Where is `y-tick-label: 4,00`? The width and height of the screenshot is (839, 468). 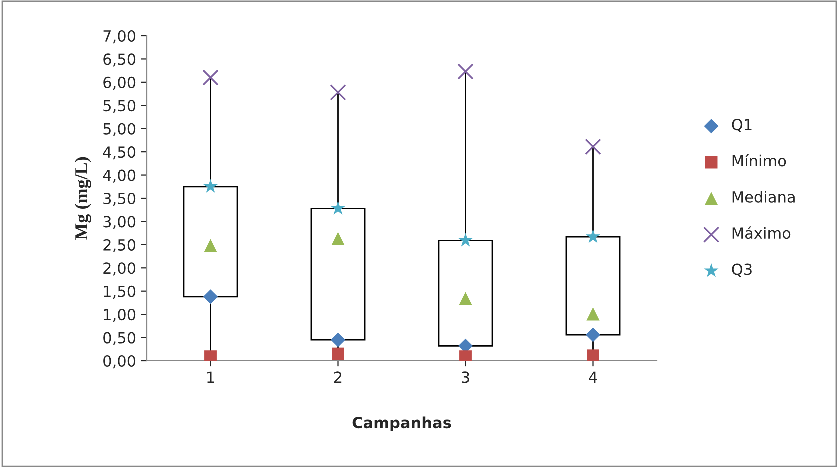 y-tick-label: 4,00 is located at coordinates (119, 176).